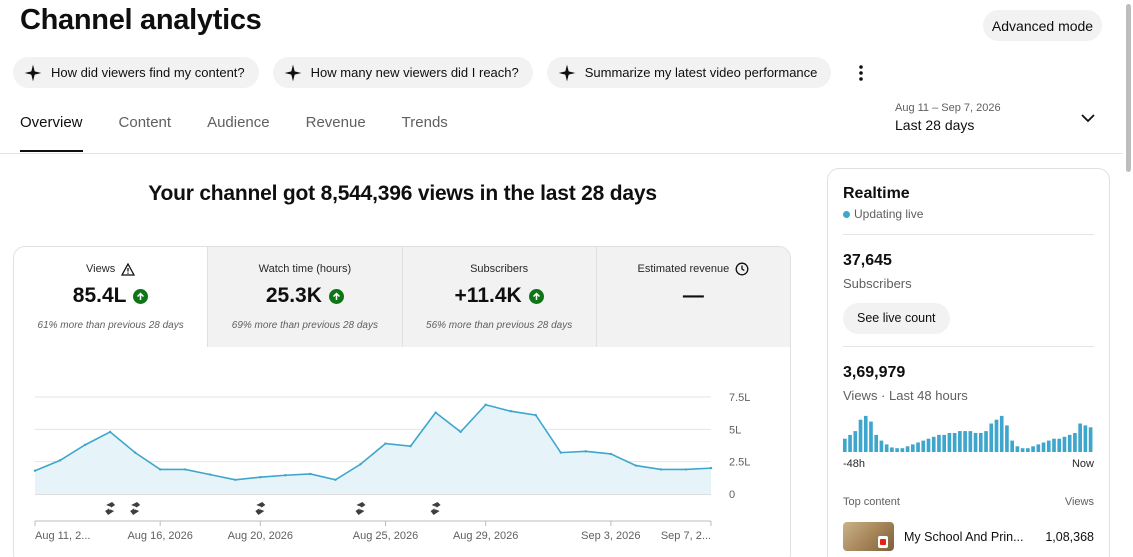 Image resolution: width=1133 pixels, height=557 pixels. Describe the element at coordinates (101, 269) in the screenshot. I see `metric-label: Views` at that location.